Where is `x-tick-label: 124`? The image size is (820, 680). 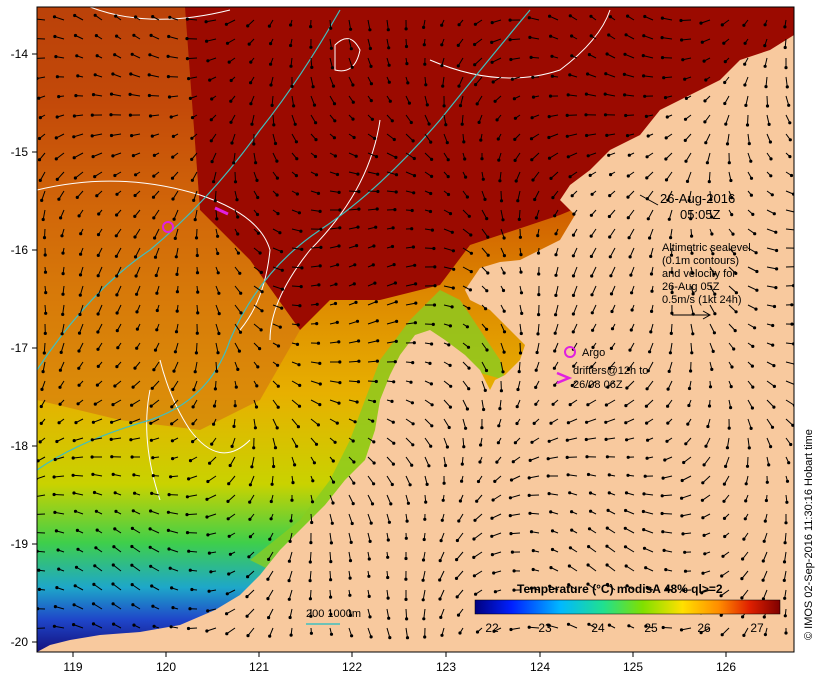
x-tick-label: 124 is located at coordinates (540, 667).